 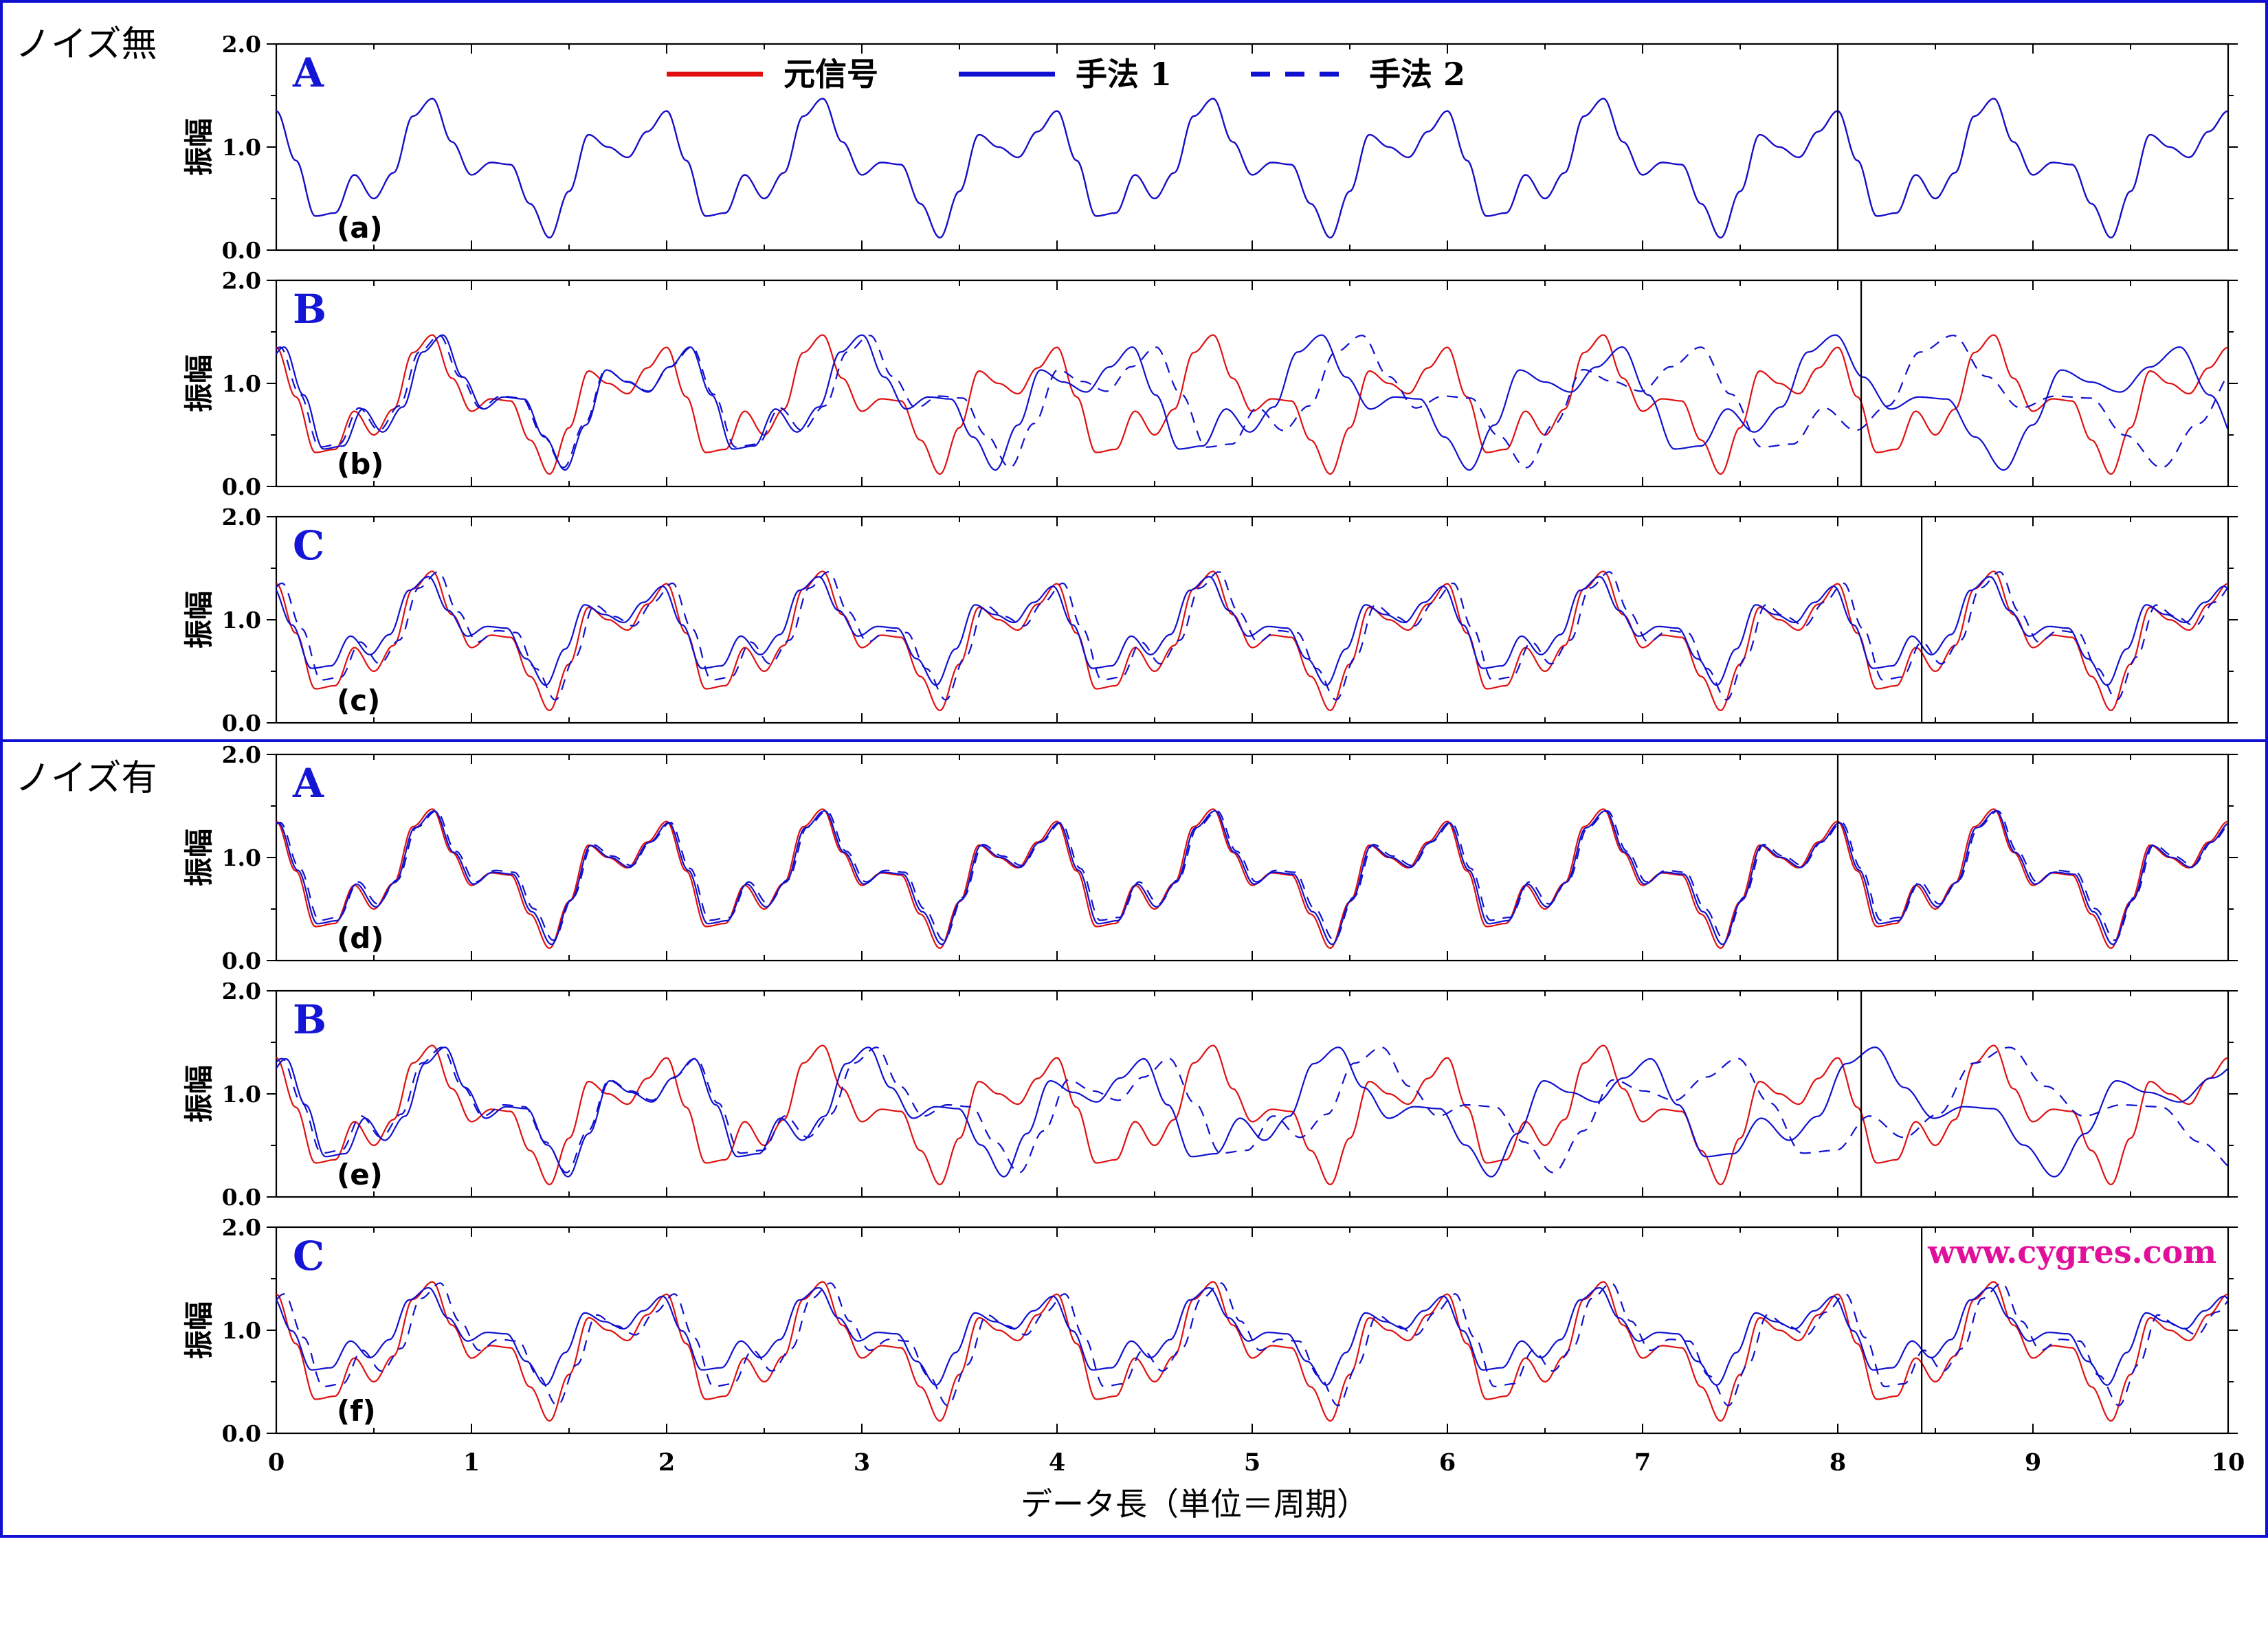 What do you see at coordinates (2071, 1251) in the screenshot?
I see `watermark: www.cygres.com` at bounding box center [2071, 1251].